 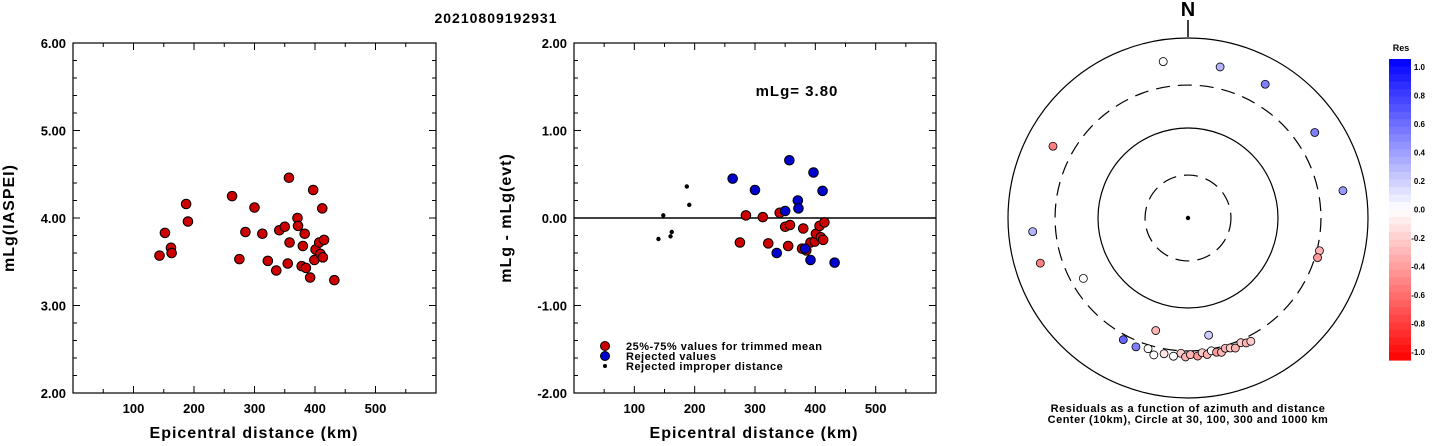 What do you see at coordinates (53, 218) in the screenshot?
I see `y-tick-label: 4.00` at bounding box center [53, 218].